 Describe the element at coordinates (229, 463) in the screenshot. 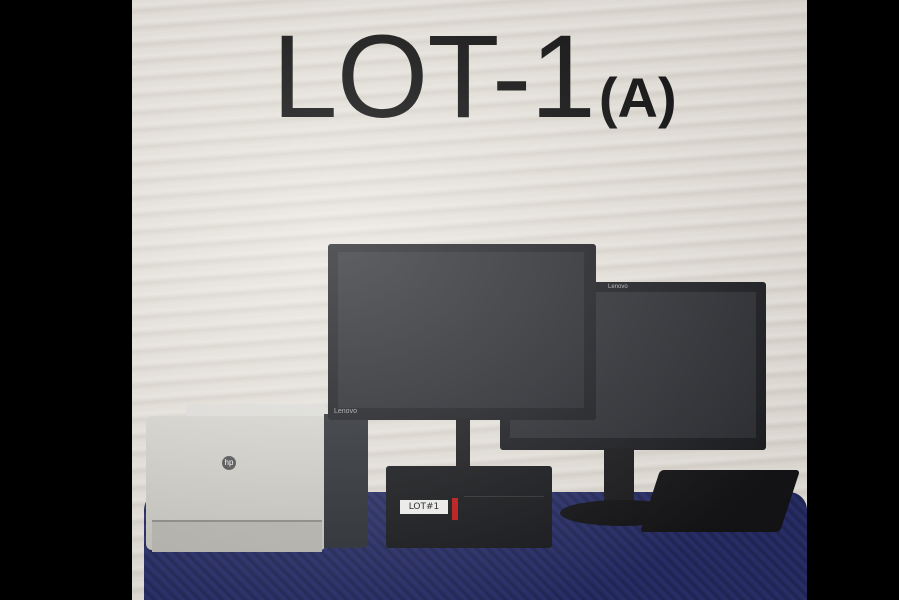

I see `hp-logo-icon: hp` at that location.